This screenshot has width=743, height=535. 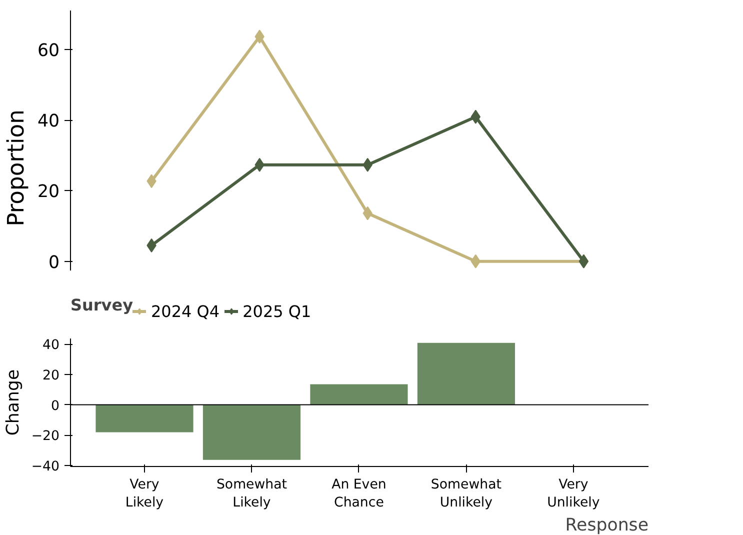 I want to click on y-tick-label: −20, so click(x=45, y=436).